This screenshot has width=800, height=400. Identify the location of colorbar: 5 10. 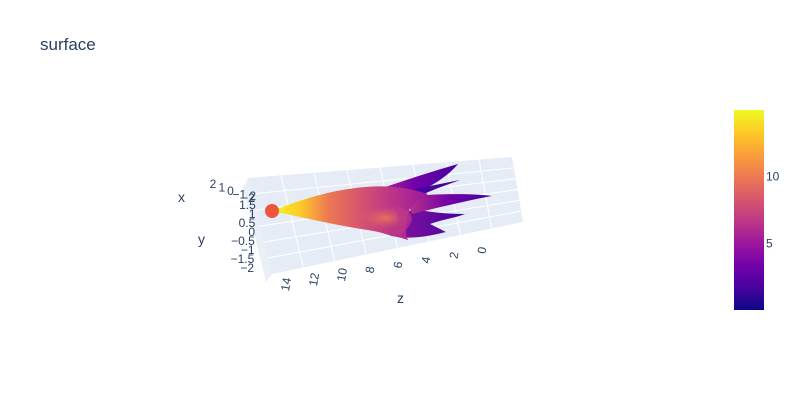
(757, 210).